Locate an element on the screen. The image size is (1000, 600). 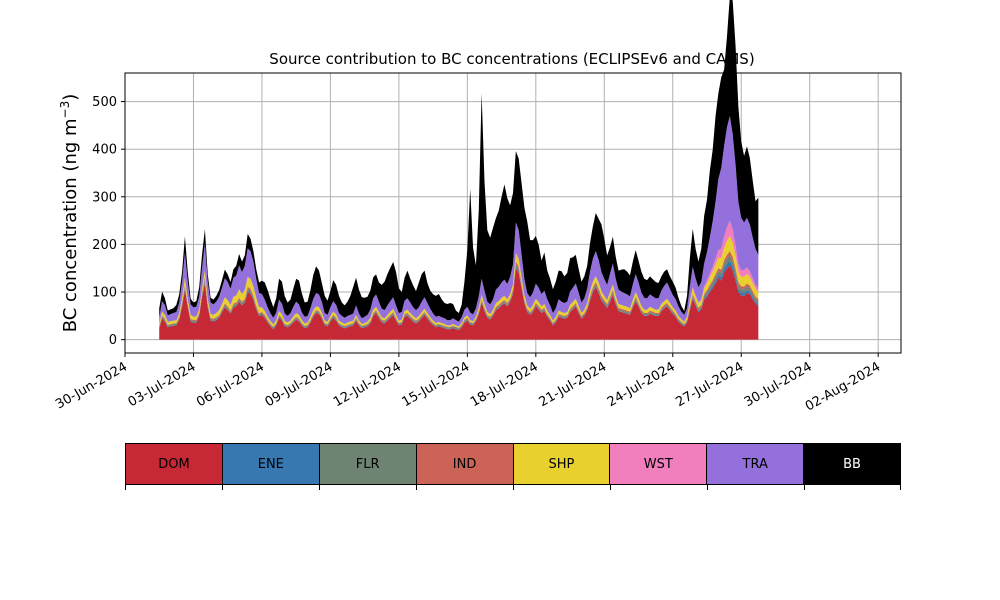
legend-entry-shp: SHP is located at coordinates (562, 464).